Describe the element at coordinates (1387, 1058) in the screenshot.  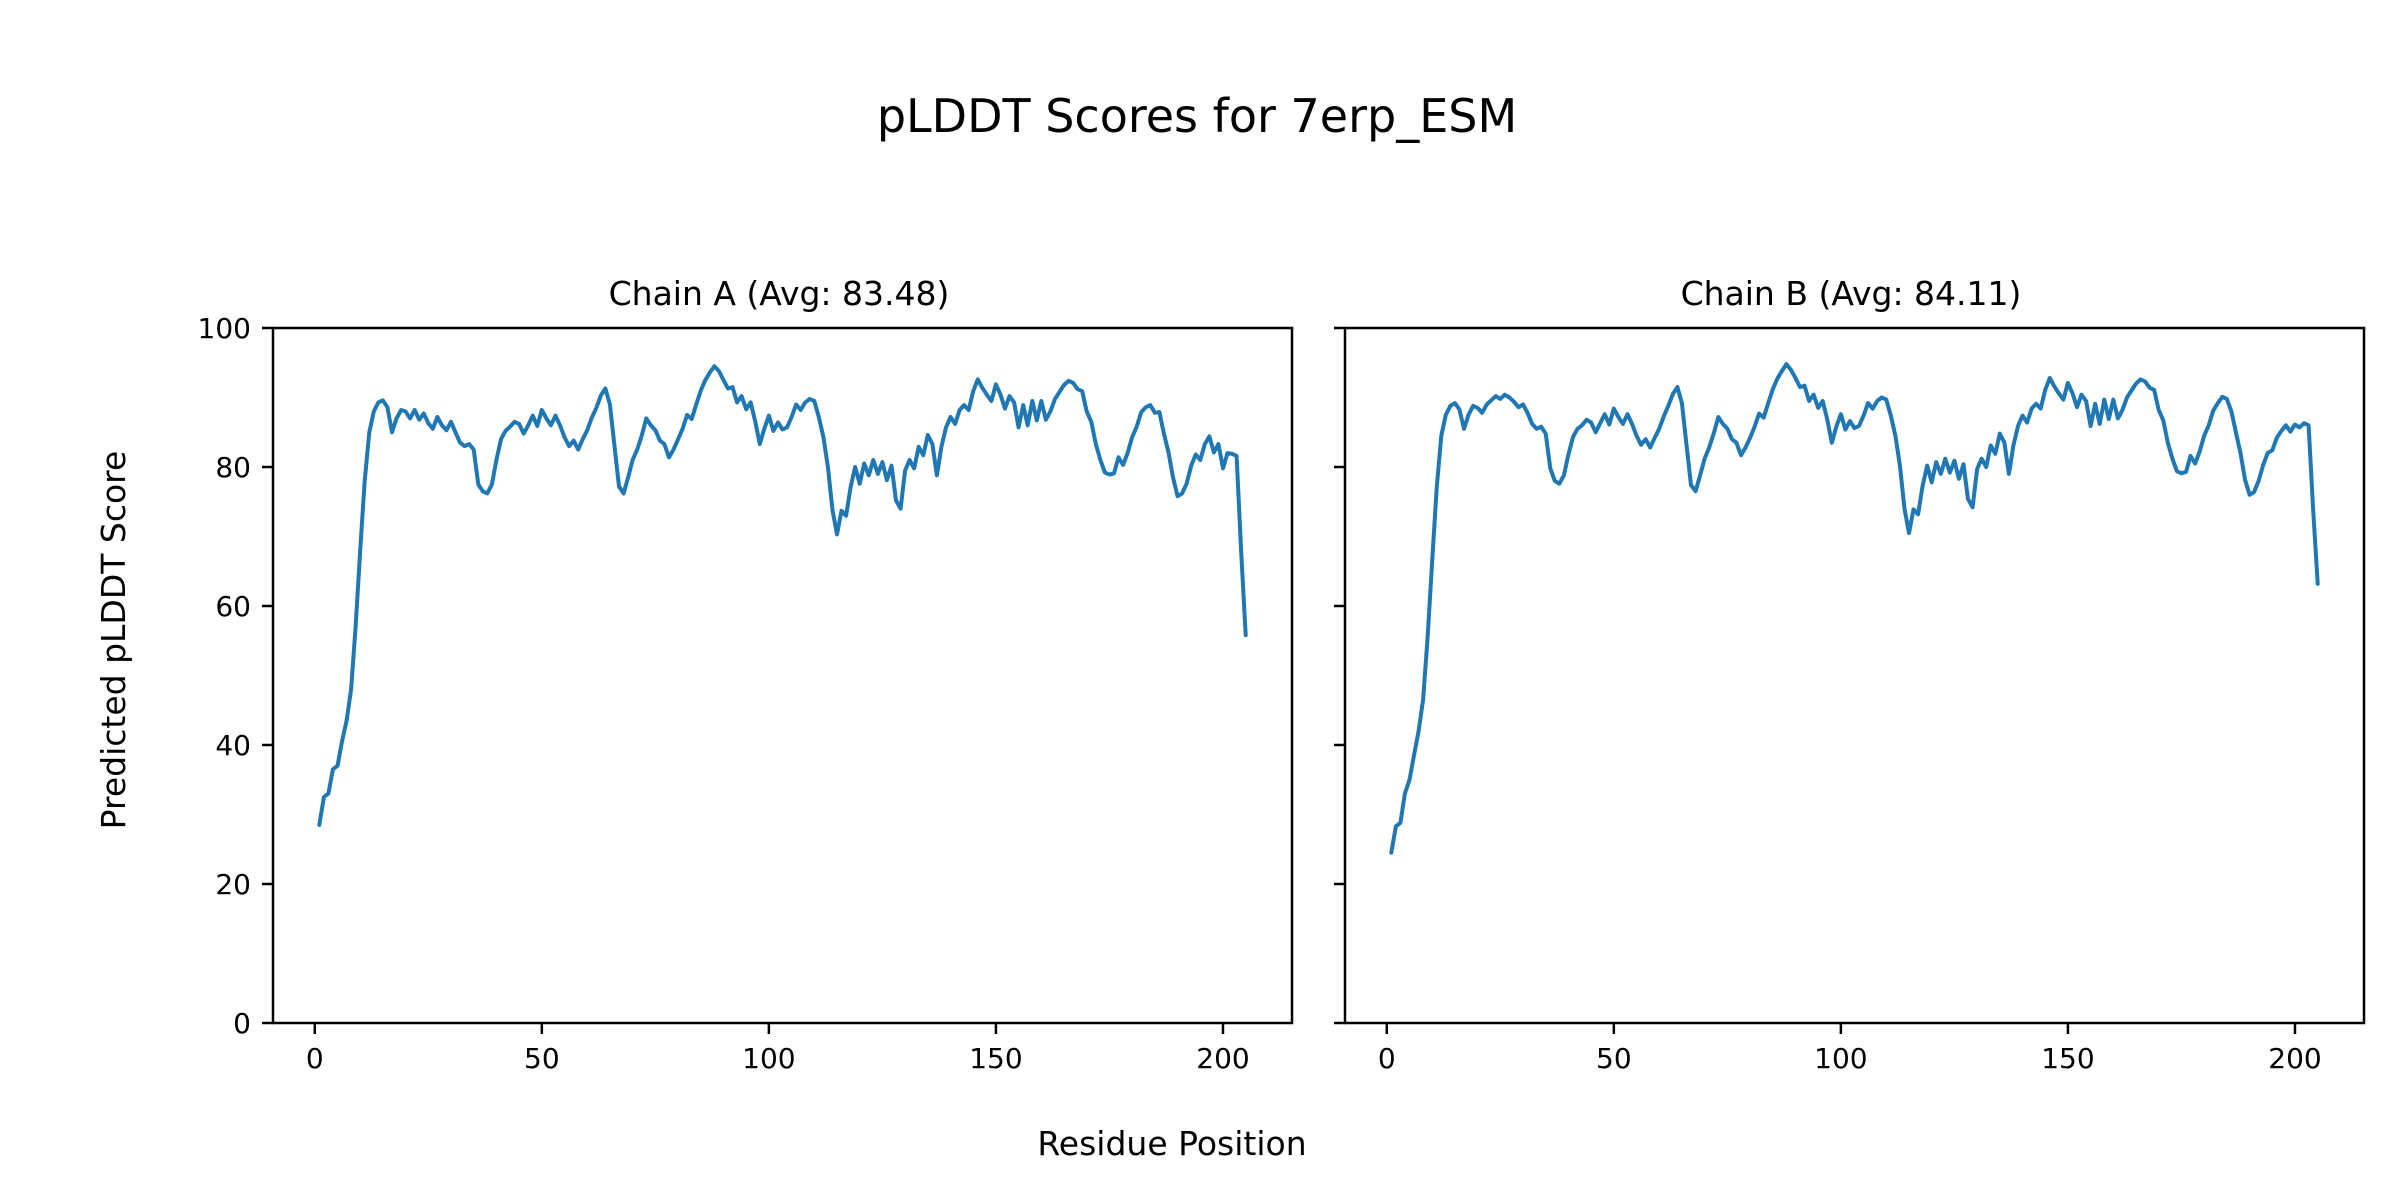
I see `chain-b-x-tick-label: 0` at that location.